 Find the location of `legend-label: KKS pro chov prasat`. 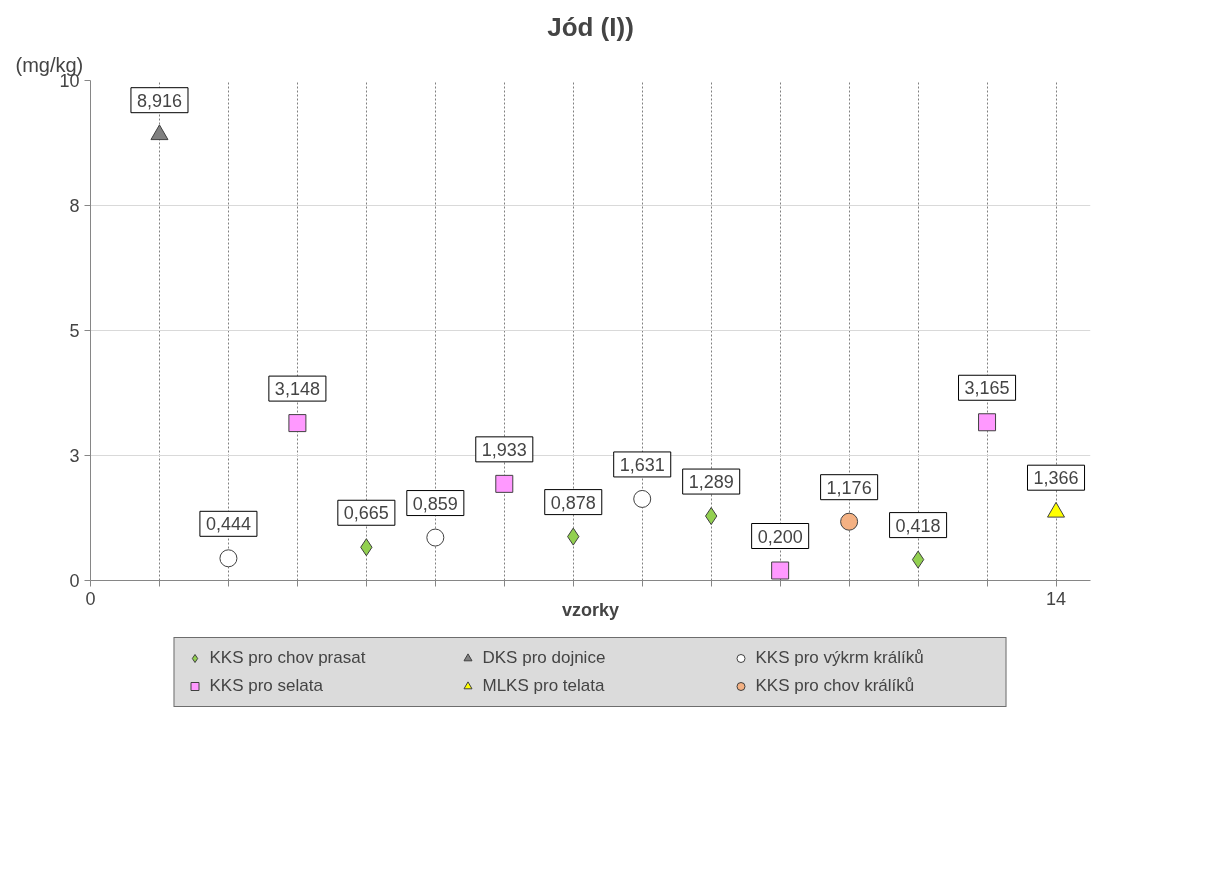

legend-label: KKS pro chov prasat is located at coordinates (288, 658).